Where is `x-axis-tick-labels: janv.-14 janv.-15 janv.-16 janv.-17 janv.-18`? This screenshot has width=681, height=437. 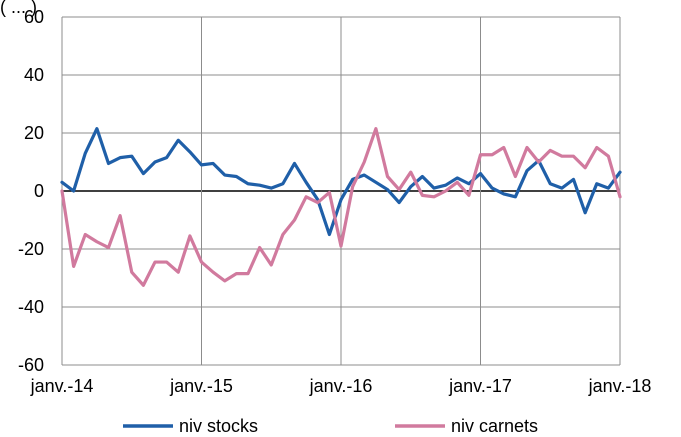 x-axis-tick-labels: janv.-14 janv.-15 janv.-16 janv.-17 janv.-18 is located at coordinates (341, 386).